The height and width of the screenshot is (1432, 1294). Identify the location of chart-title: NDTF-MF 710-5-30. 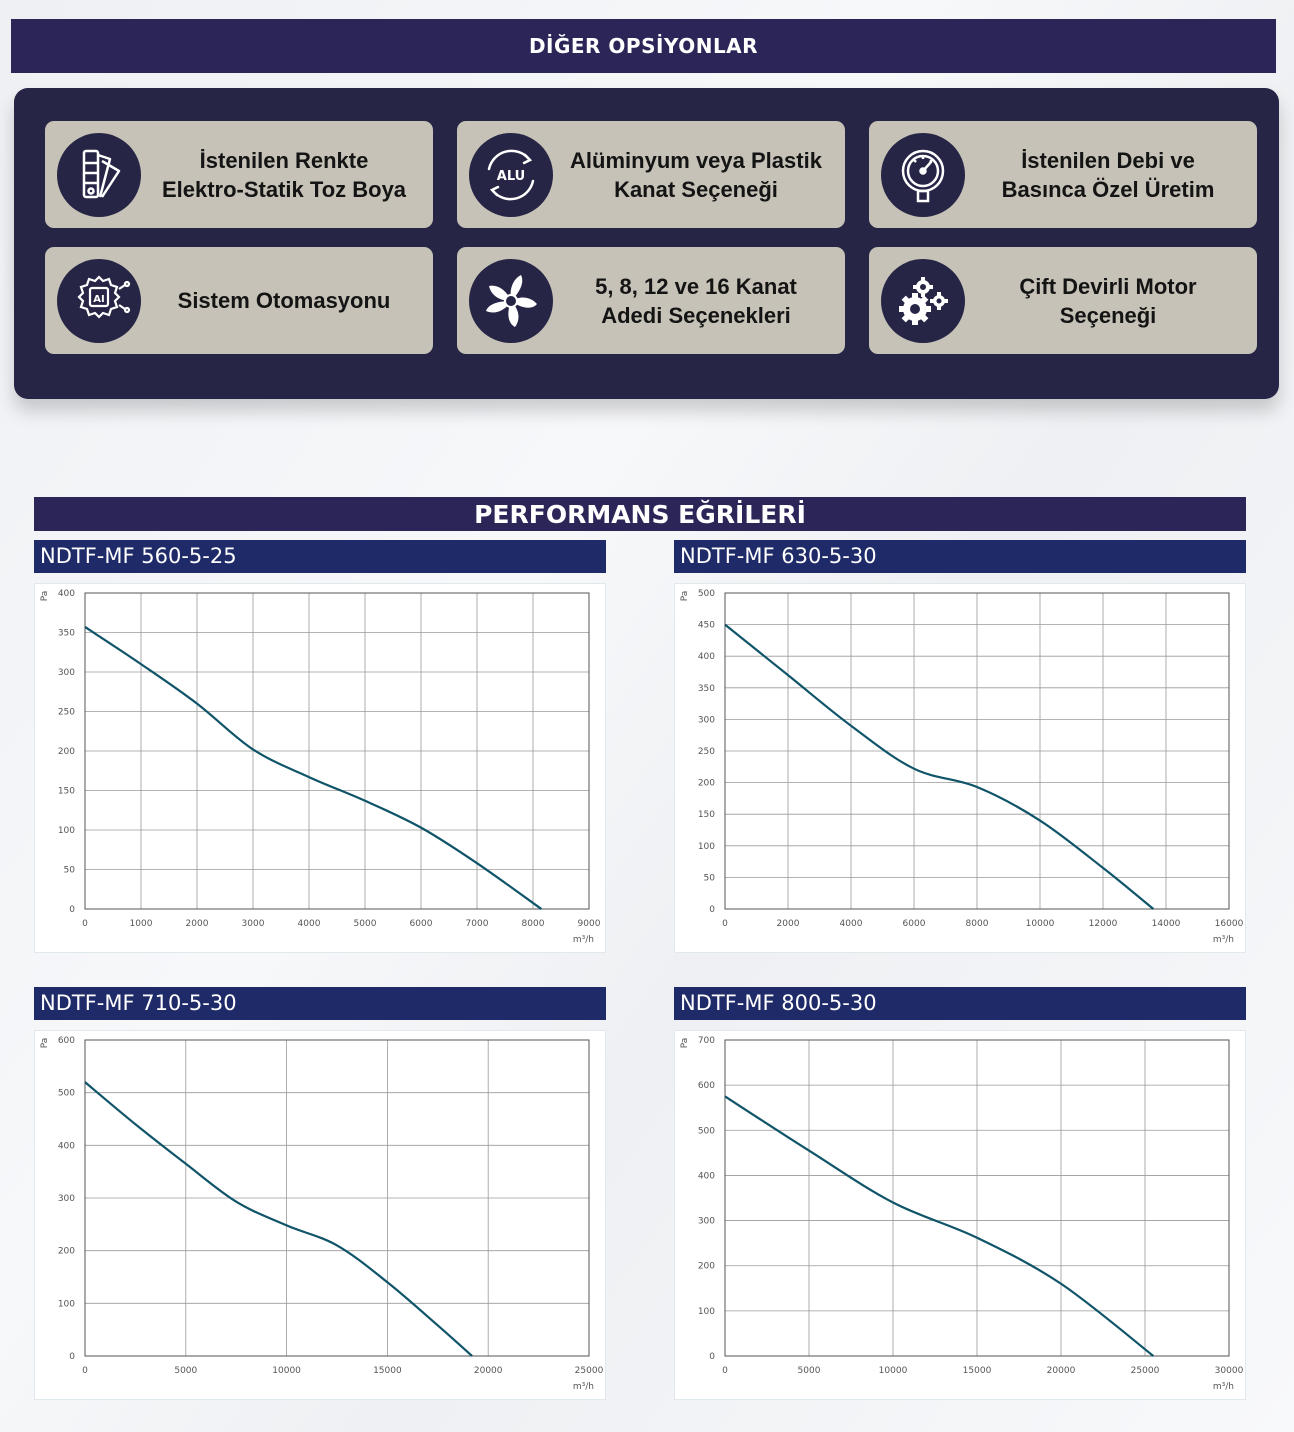
(320, 1003).